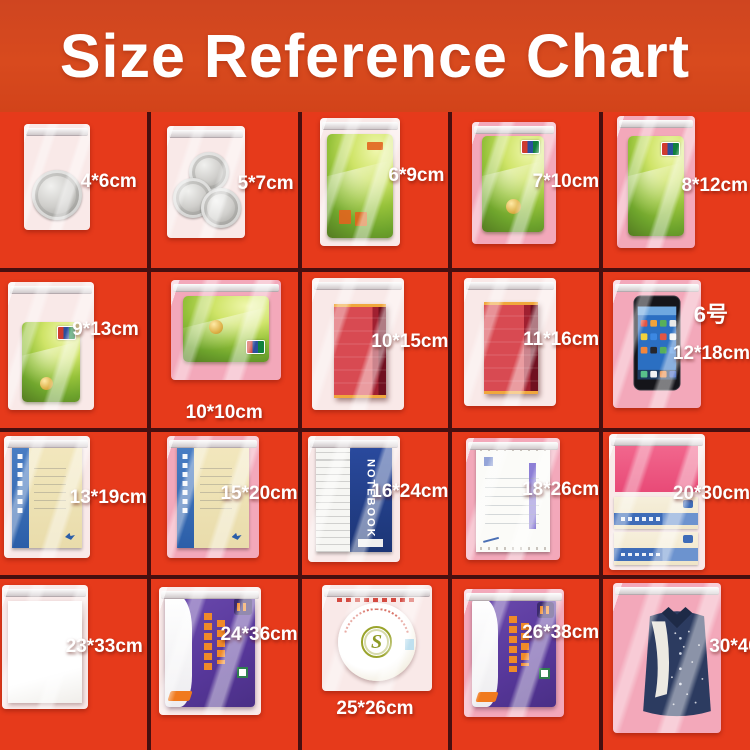 The image size is (750, 750). Describe the element at coordinates (410, 644) in the screenshot. I see `disc-tag` at that location.